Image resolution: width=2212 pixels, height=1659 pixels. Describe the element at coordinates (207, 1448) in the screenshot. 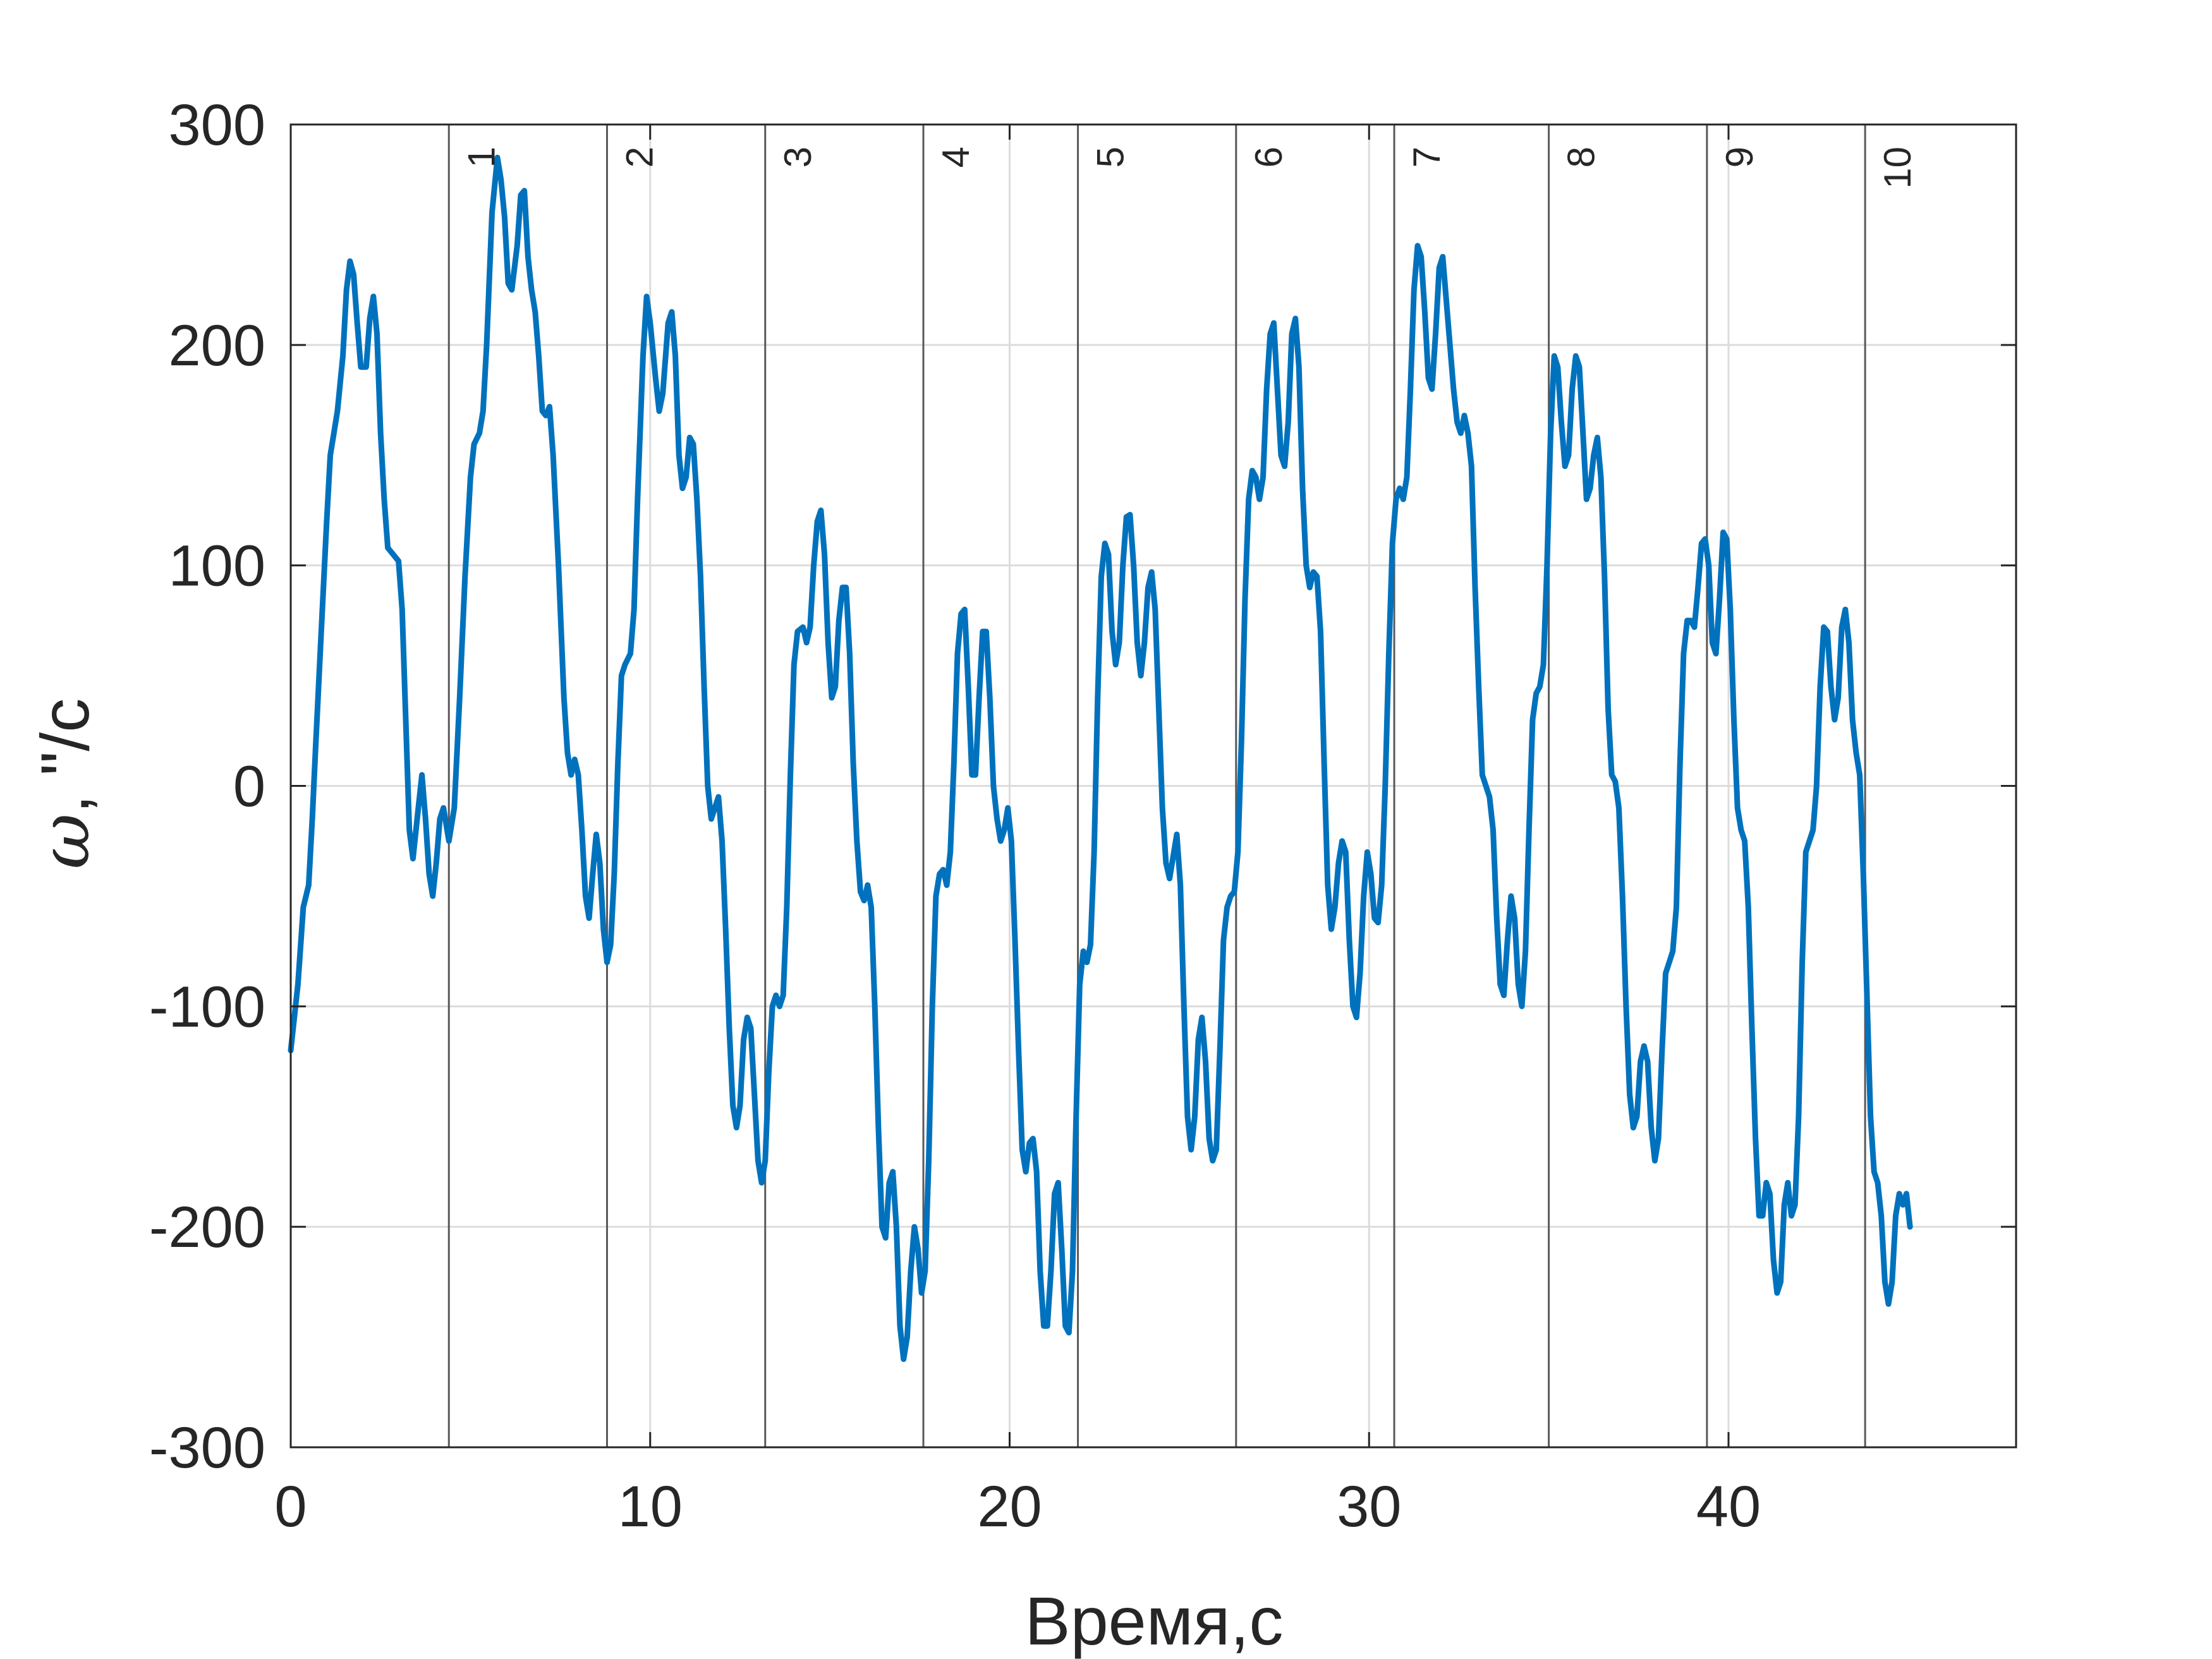

I see `y-tick-label: -300` at that location.